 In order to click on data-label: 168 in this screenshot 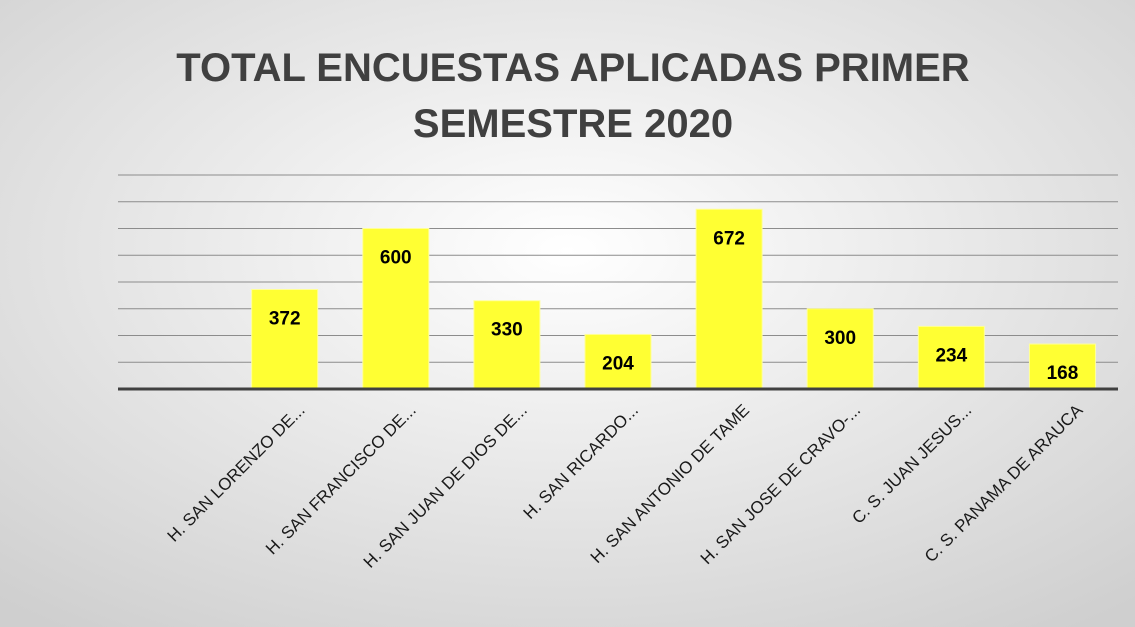, I will do `click(1063, 373)`.